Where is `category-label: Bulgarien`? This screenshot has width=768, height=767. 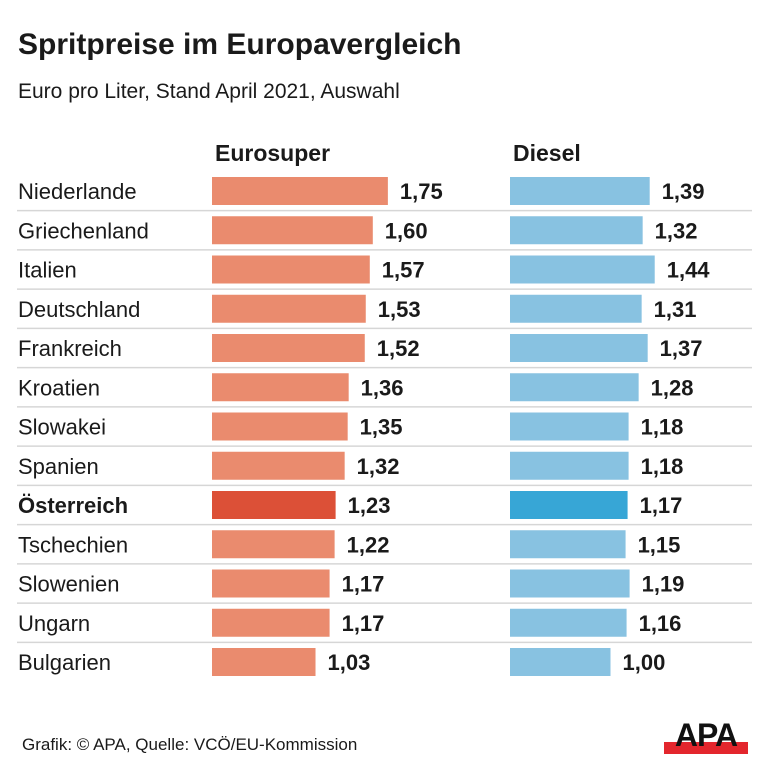 category-label: Bulgarien is located at coordinates (64, 662).